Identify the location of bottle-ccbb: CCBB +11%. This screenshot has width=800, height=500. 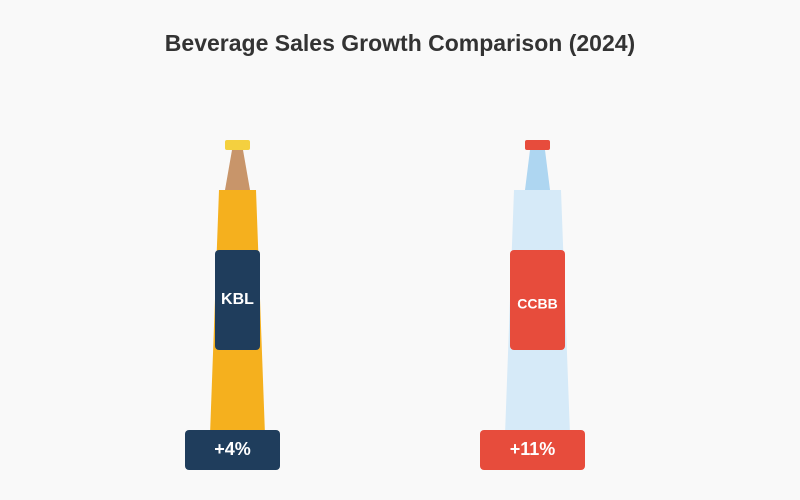
(532, 305).